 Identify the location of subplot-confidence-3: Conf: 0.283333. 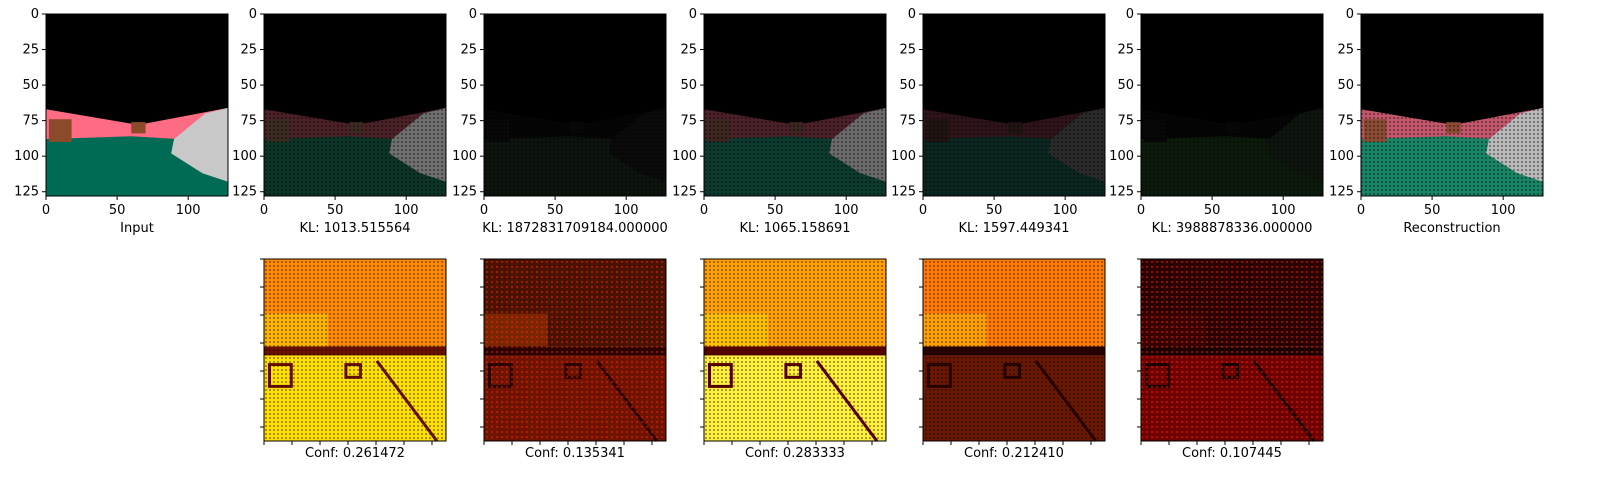
(793, 359).